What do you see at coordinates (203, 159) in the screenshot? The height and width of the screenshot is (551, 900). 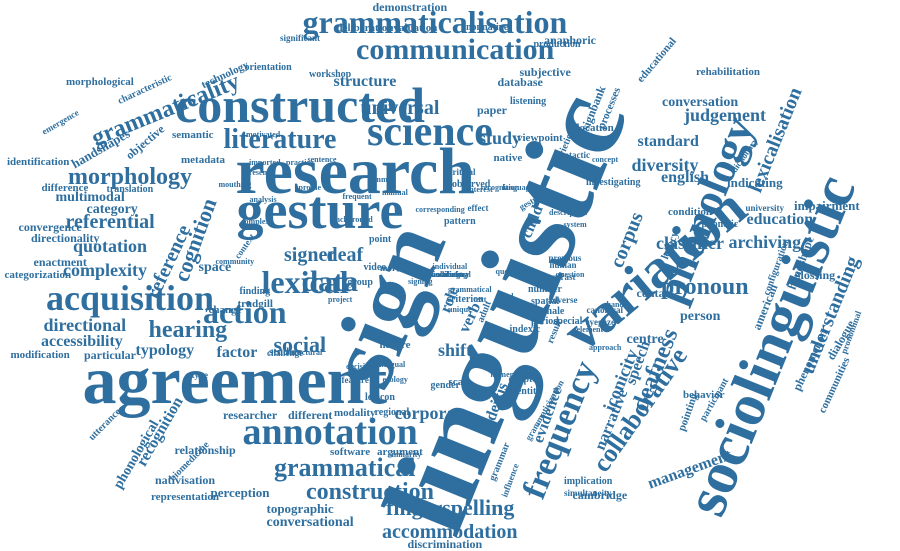 I see `cloud-word: metadata` at bounding box center [203, 159].